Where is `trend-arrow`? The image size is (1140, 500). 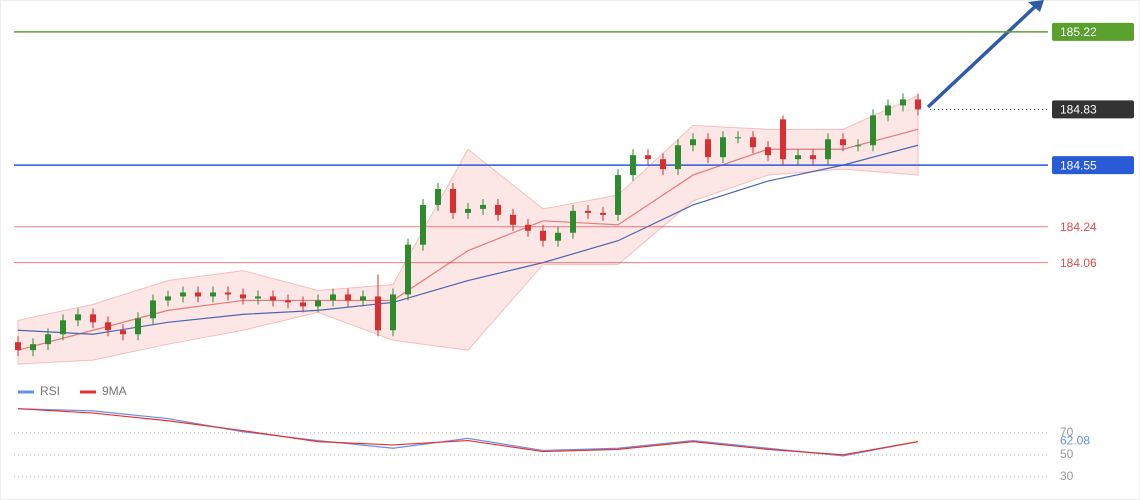 trend-arrow is located at coordinates (984, 54).